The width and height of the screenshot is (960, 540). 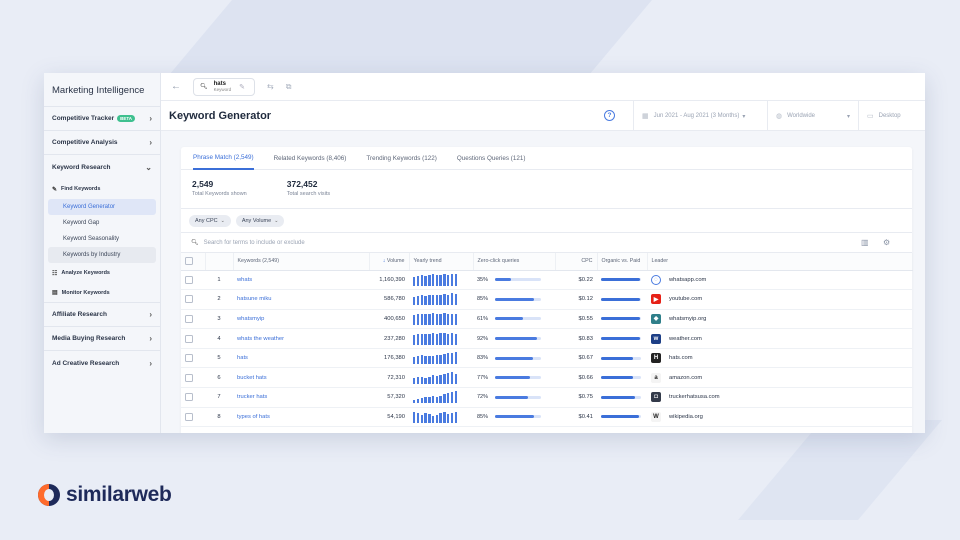 I want to click on table-row: 3 whatsmyip 400,650 61% $0.55 ◆ whatsmyip.org, so click(x=546, y=319).